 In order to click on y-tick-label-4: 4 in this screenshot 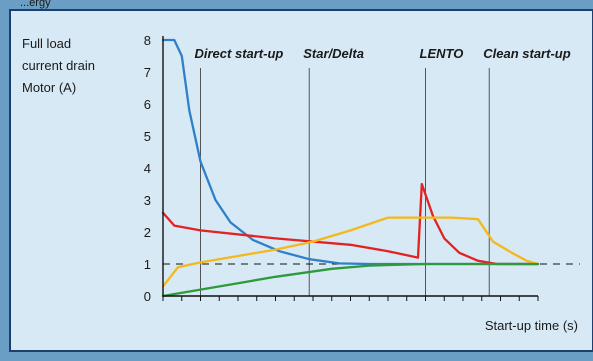, I will do `click(147, 168)`.